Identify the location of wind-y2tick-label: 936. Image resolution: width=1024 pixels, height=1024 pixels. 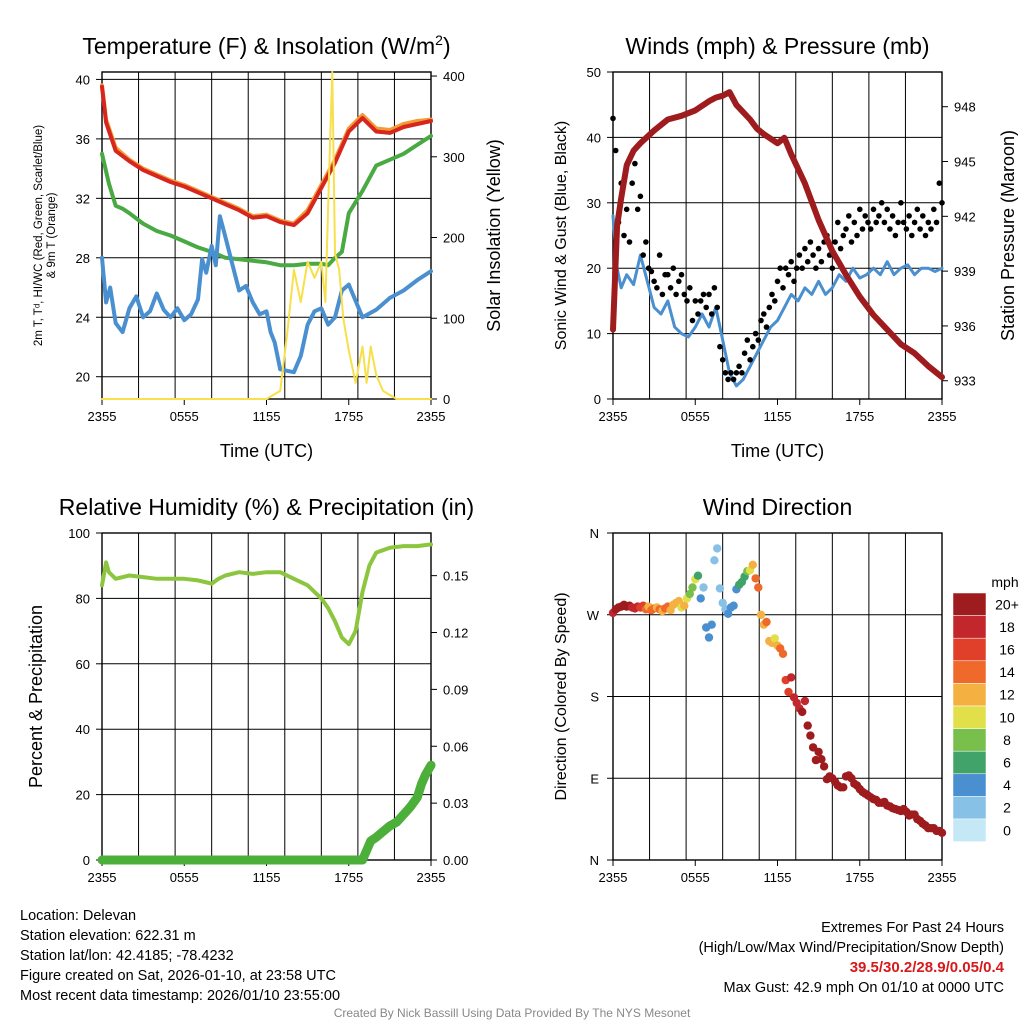
(965, 326).